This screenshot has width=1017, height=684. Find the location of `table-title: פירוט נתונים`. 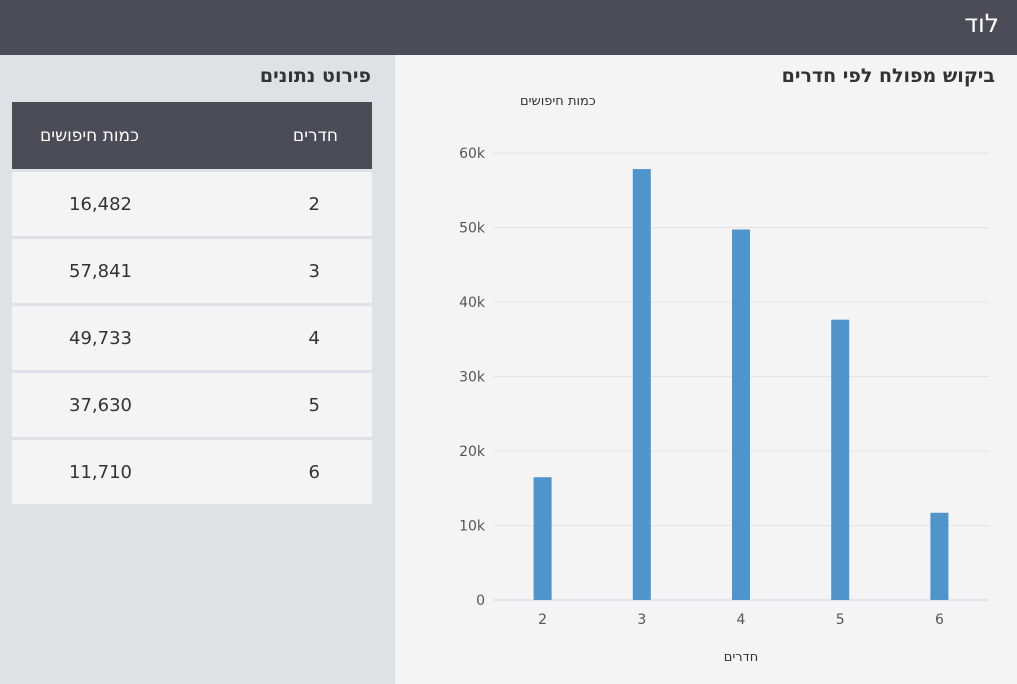

table-title: פירוט נתונים is located at coordinates (315, 76).